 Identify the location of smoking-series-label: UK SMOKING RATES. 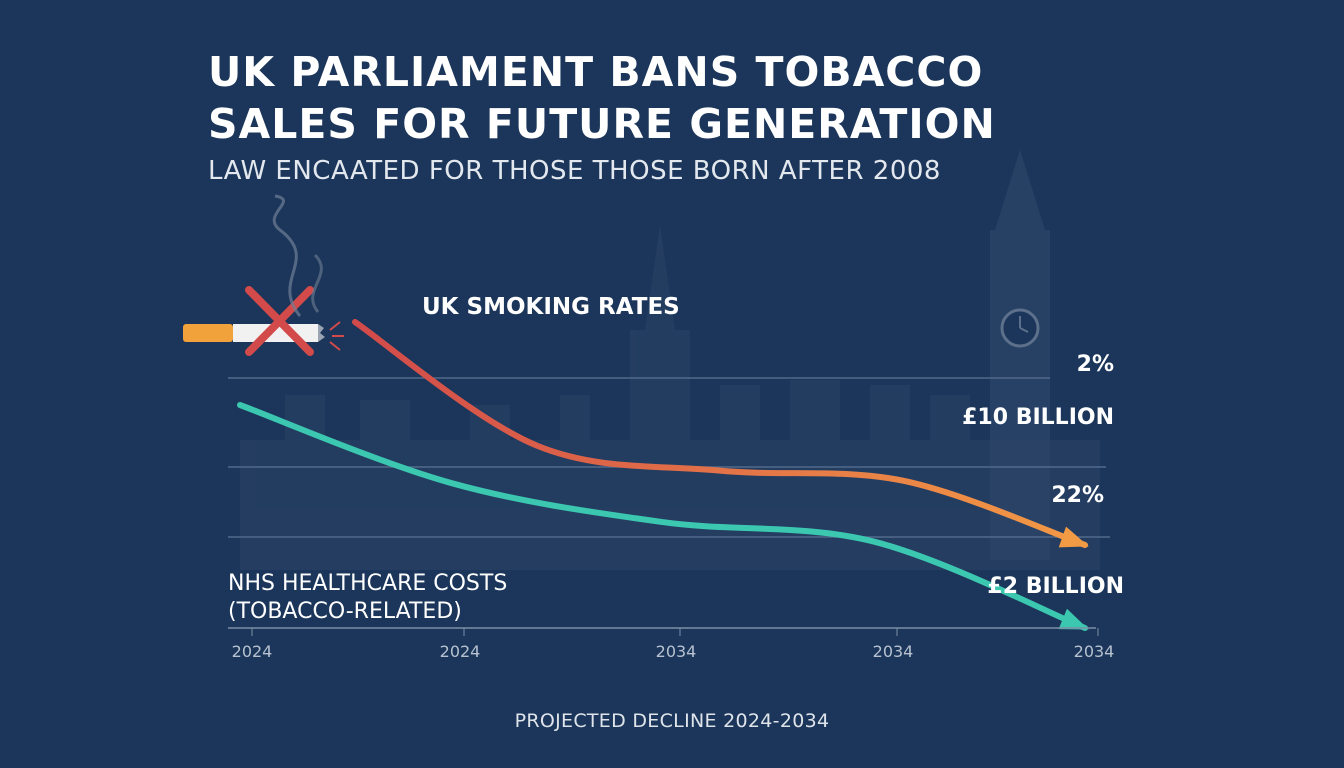
(551, 307).